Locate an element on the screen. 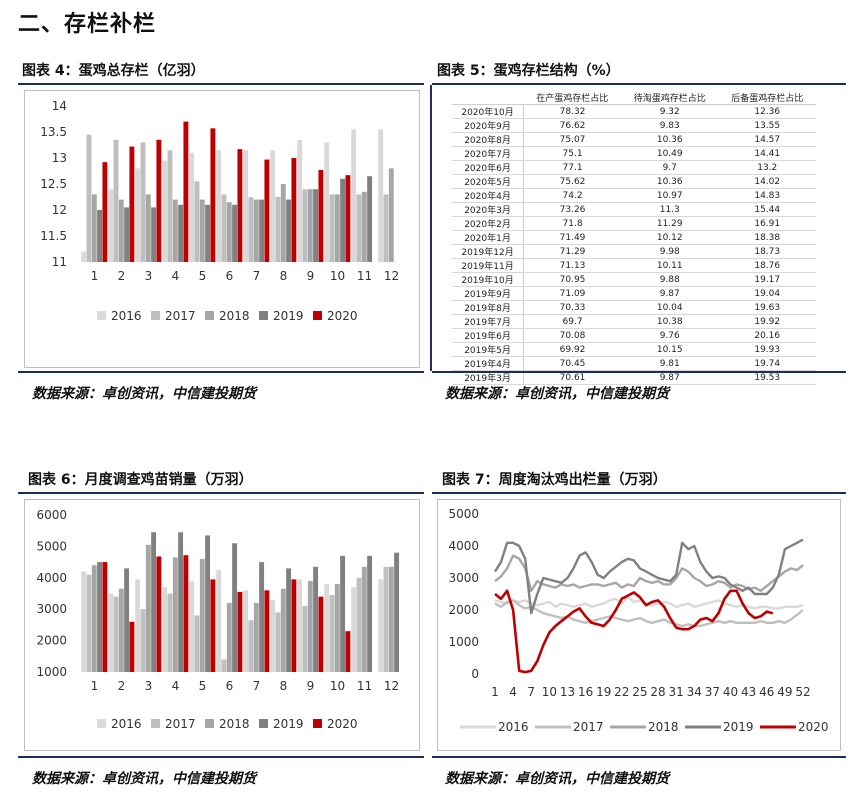  fig7-ytick-label: 0 is located at coordinates (475, 674).